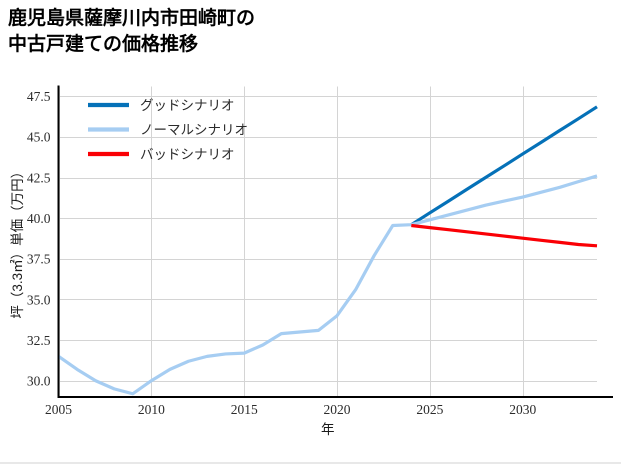 Image resolution: width=621 pixels, height=465 pixels. Describe the element at coordinates (151, 409) in the screenshot. I see `x-tick-label: 2010` at that location.